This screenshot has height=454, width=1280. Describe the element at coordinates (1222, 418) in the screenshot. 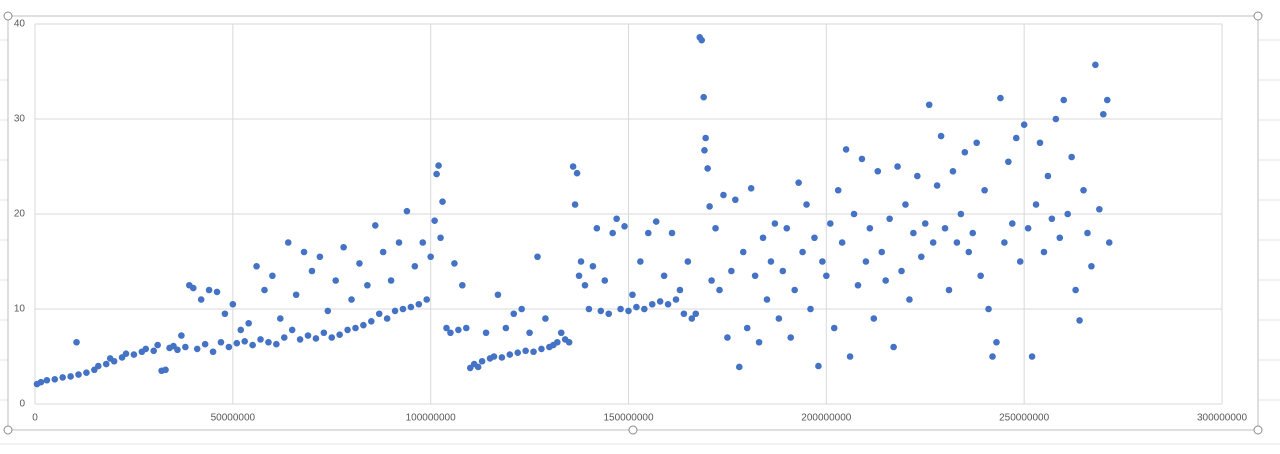

I see `x-tick-label: 300000000` at that location.